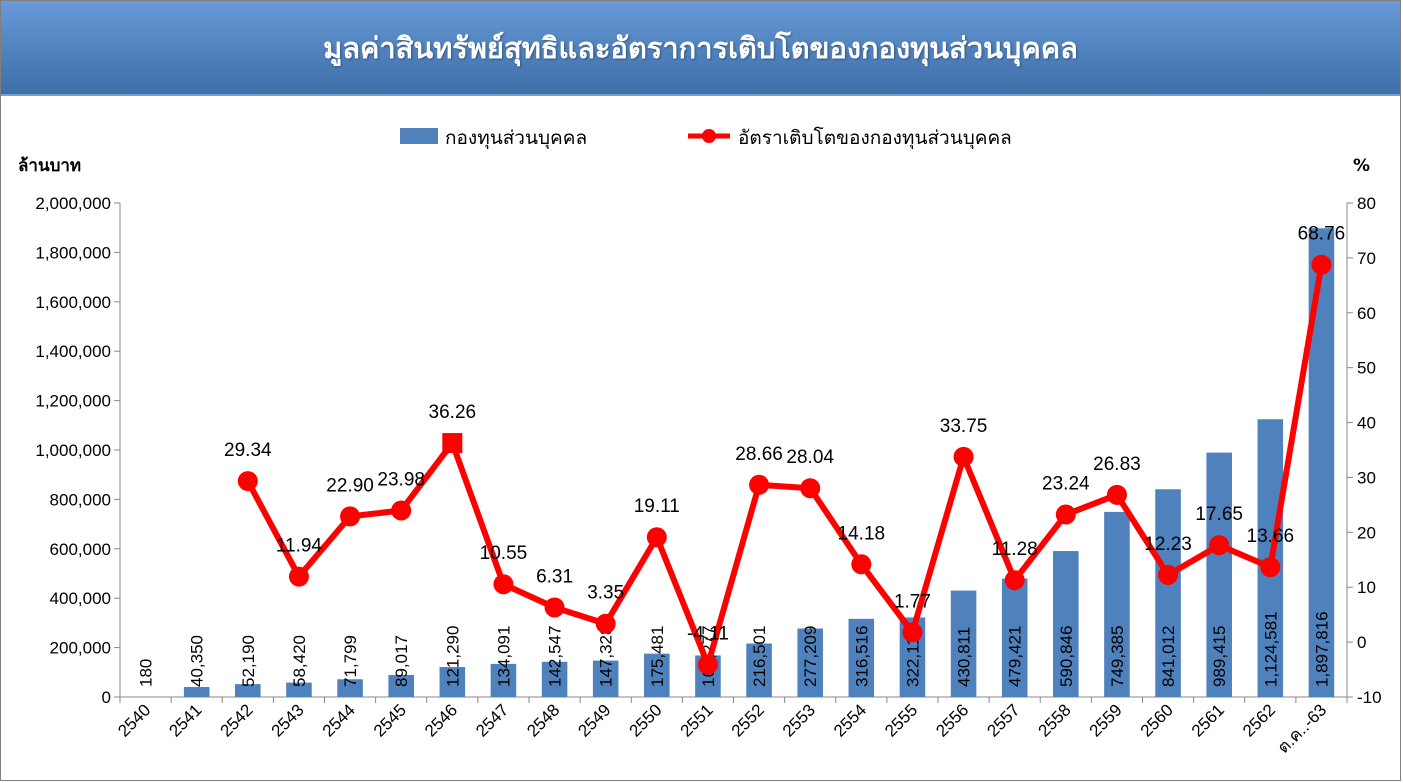  I want to click on legend-bar-swatch, so click(419, 136).